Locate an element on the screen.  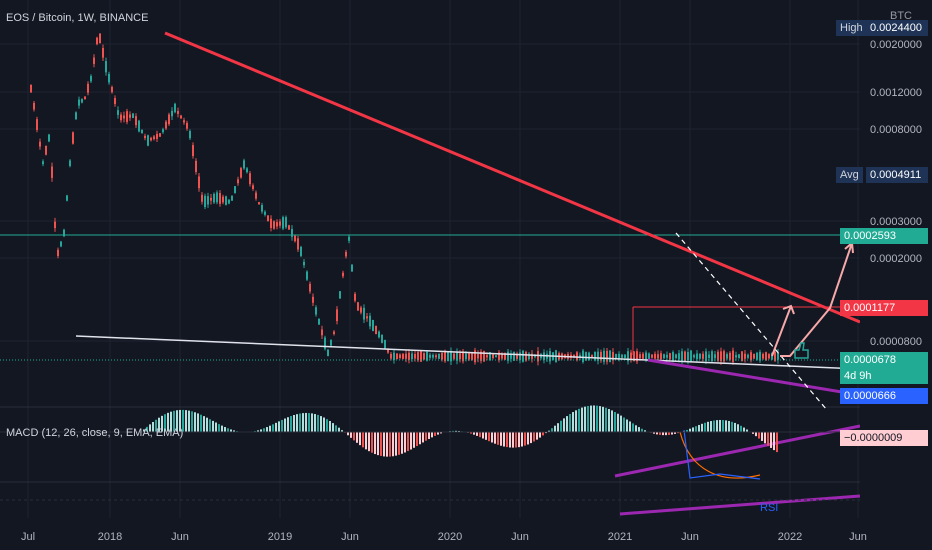
price-tick-label: 0.0003000 is located at coordinates (896, 222).